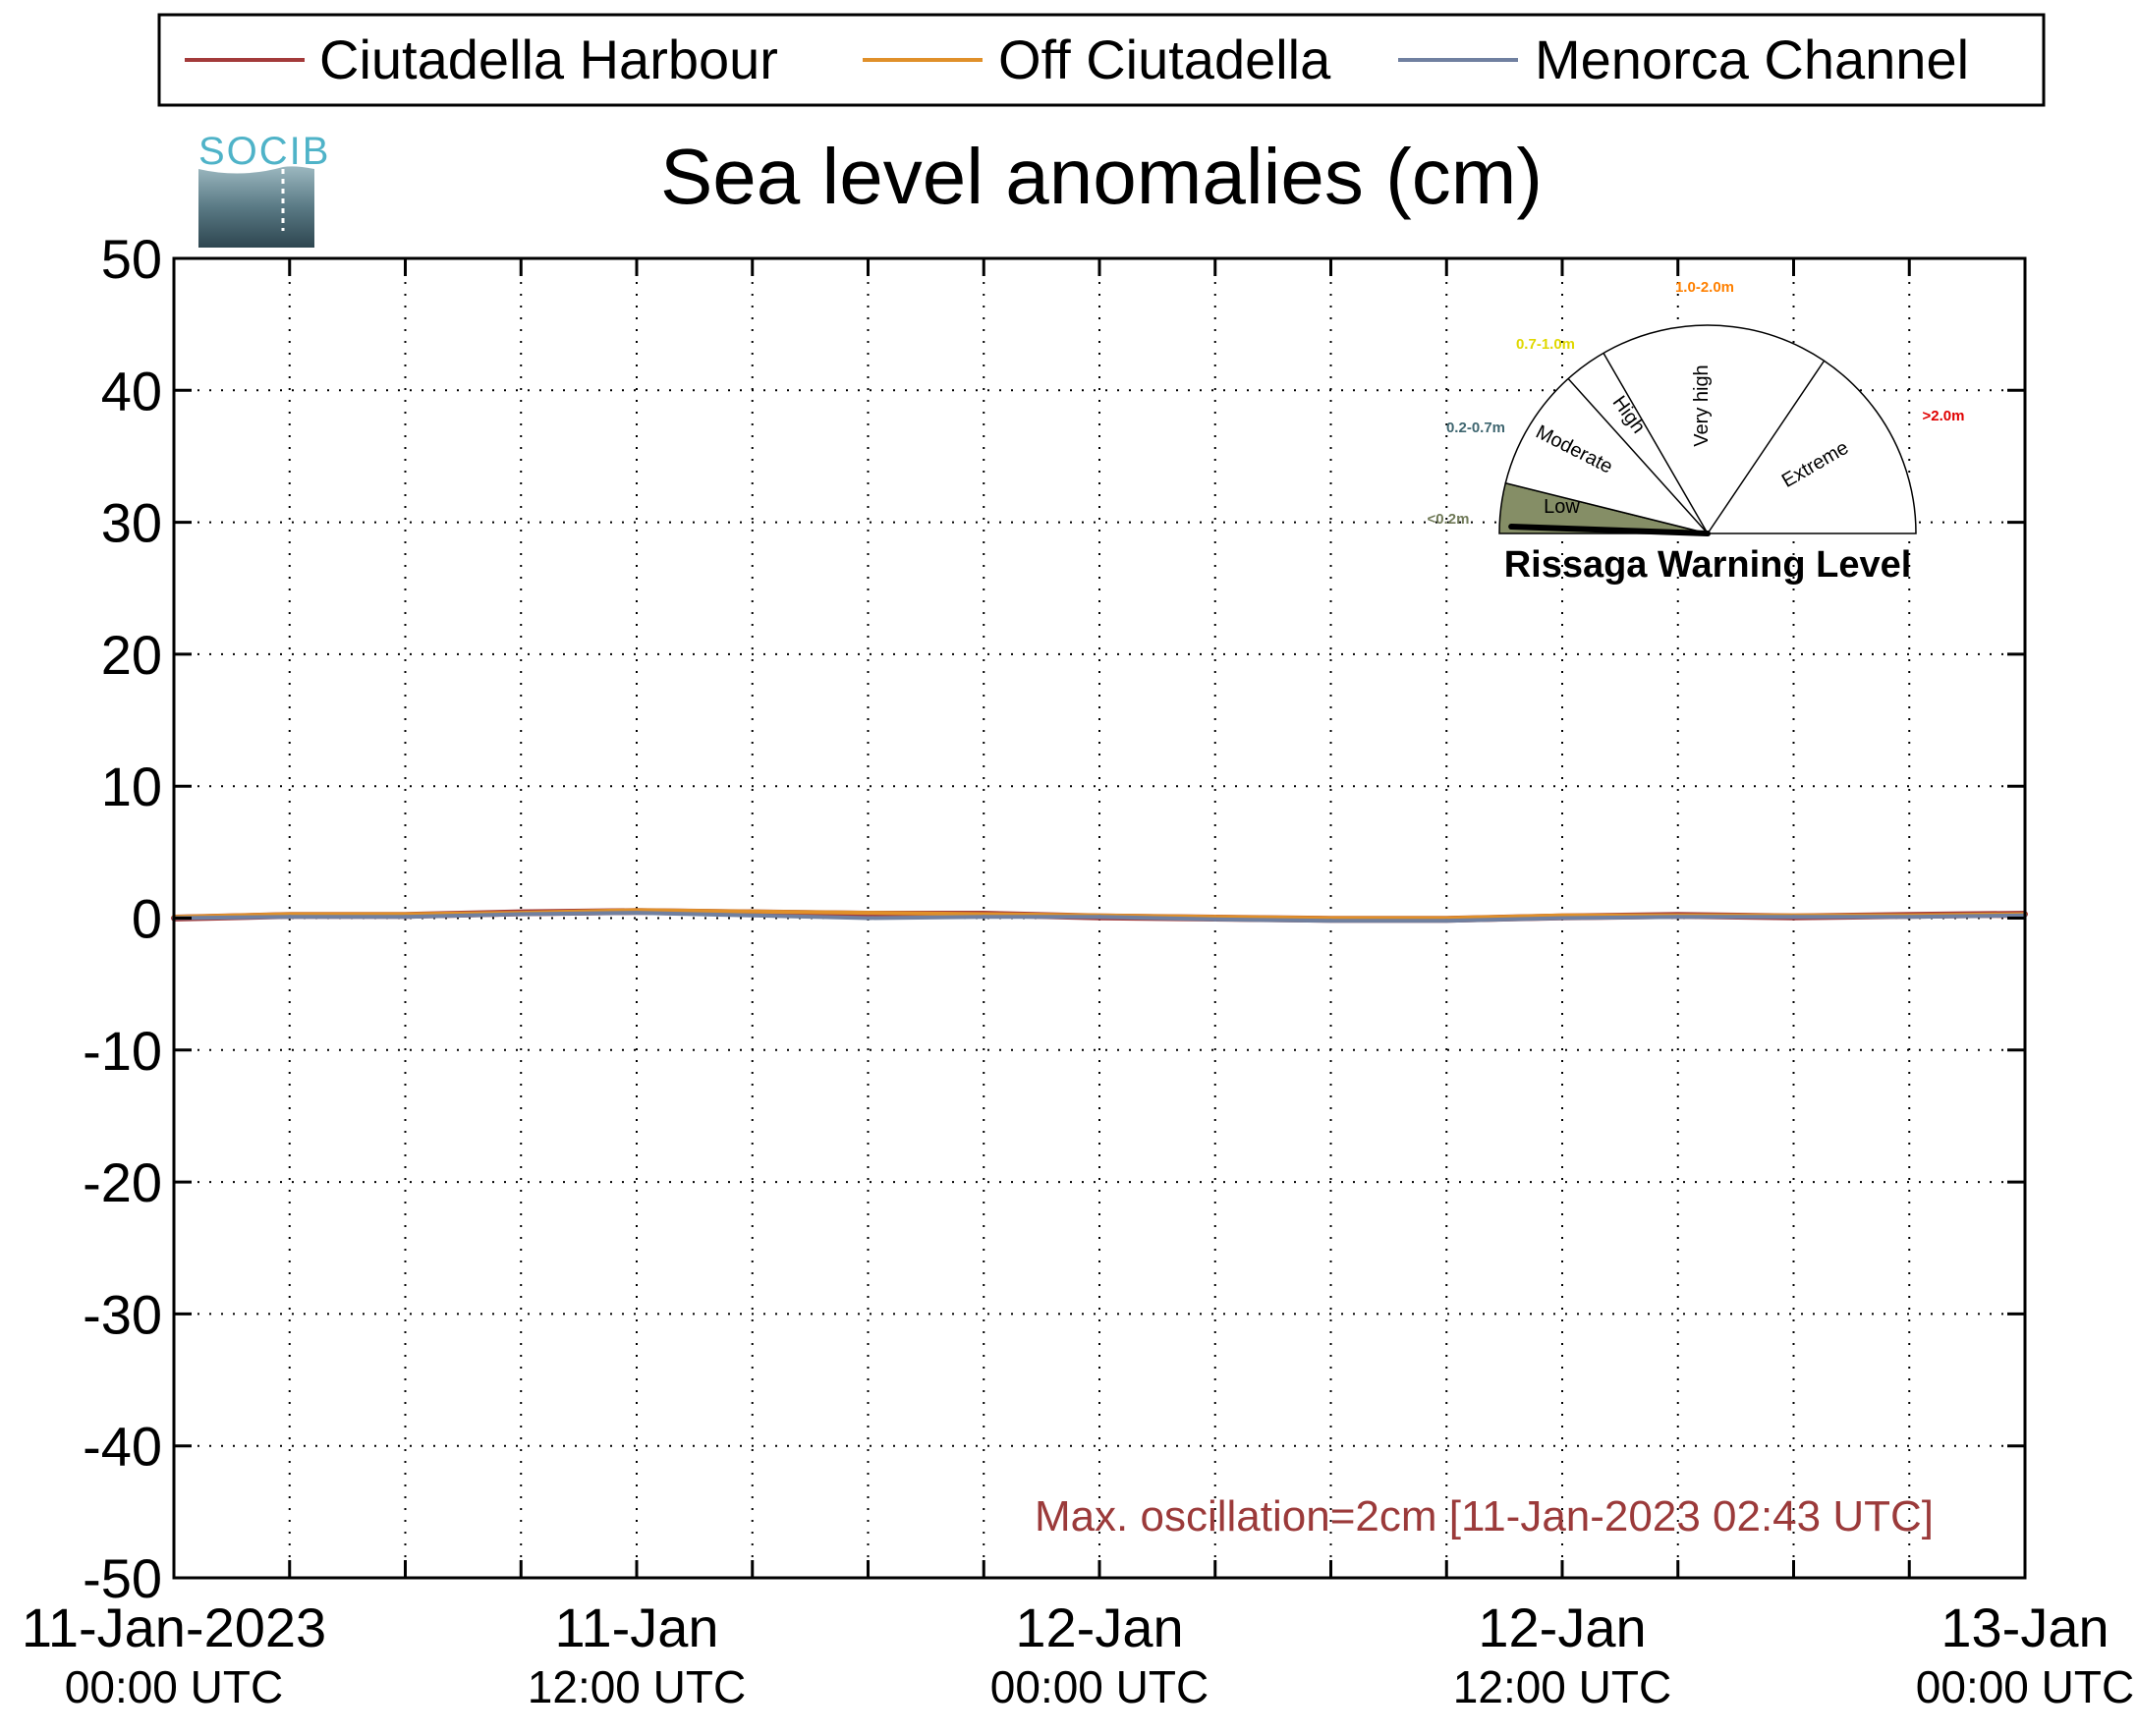  Describe the element at coordinates (1944, 416) in the screenshot. I see `gauge-range-label: >2.0m` at that location.